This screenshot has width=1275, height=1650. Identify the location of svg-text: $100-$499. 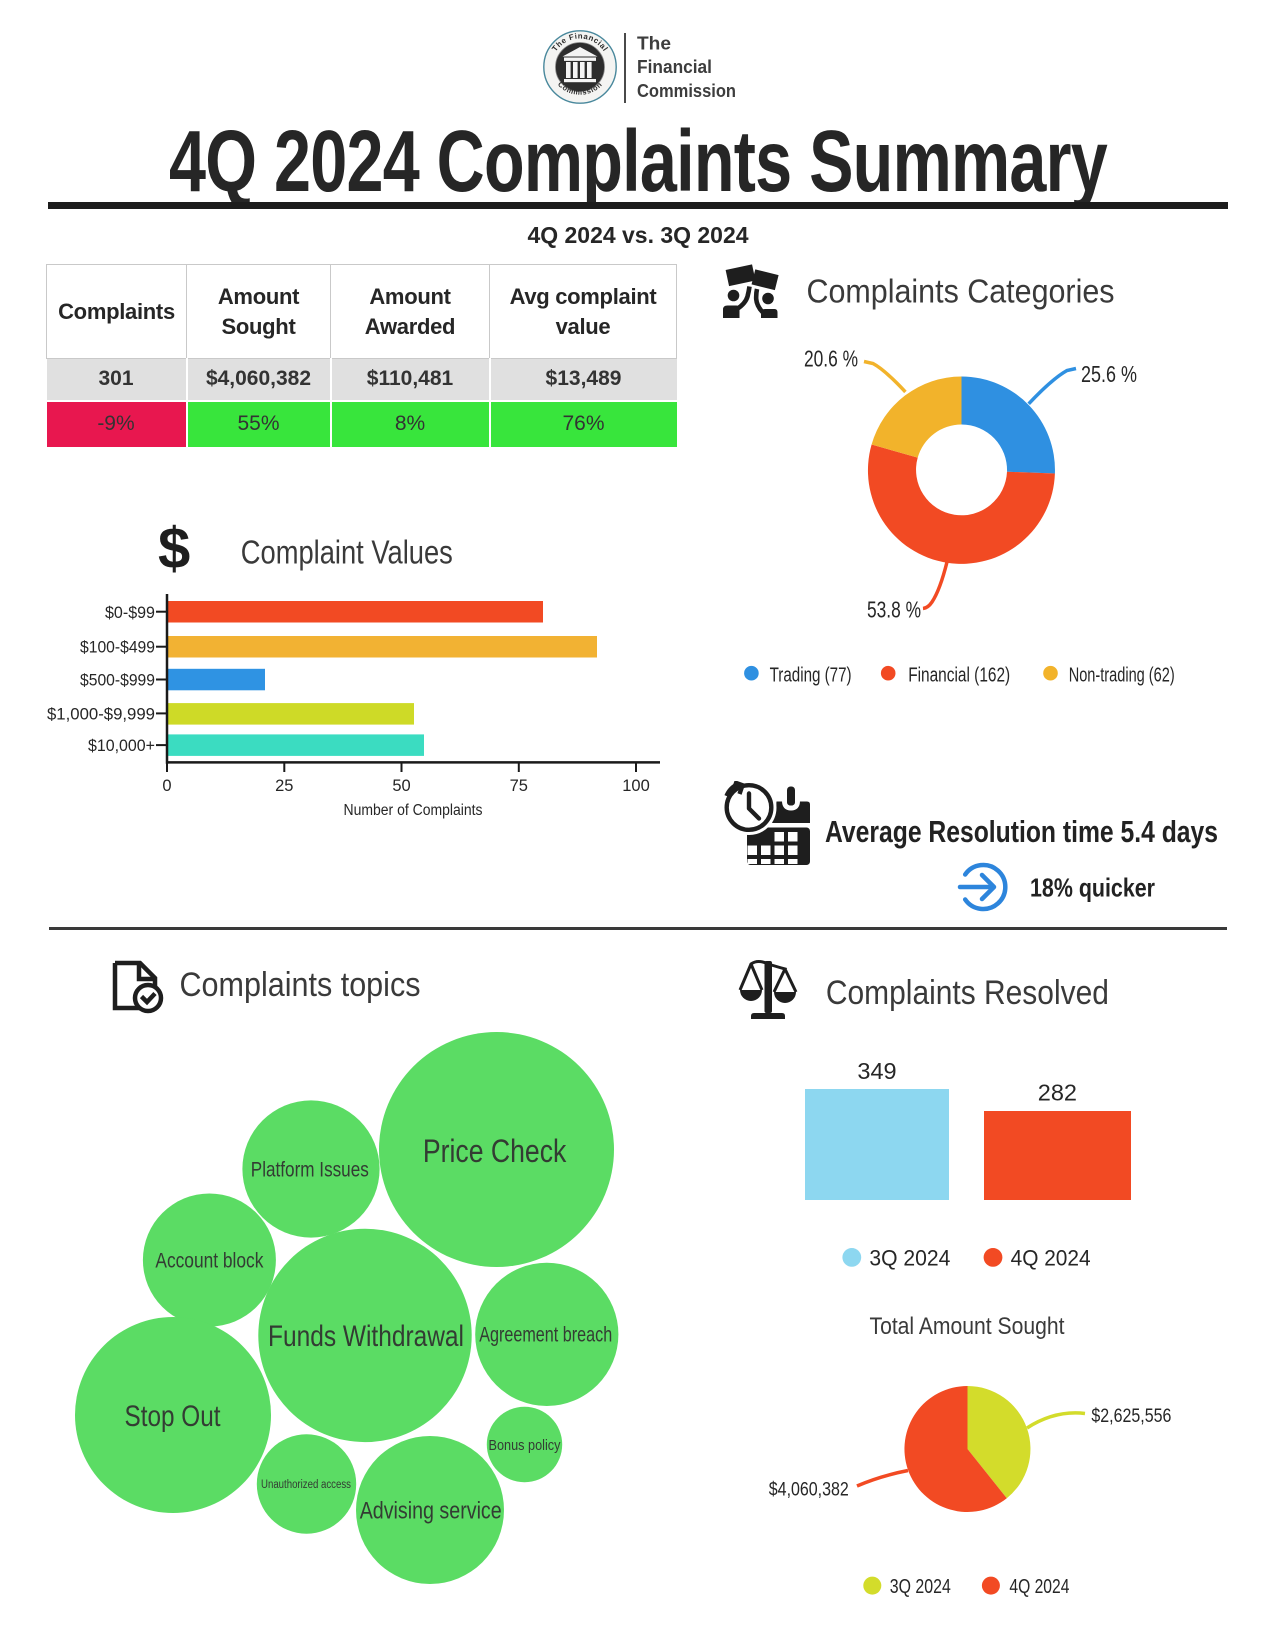
(117, 648).